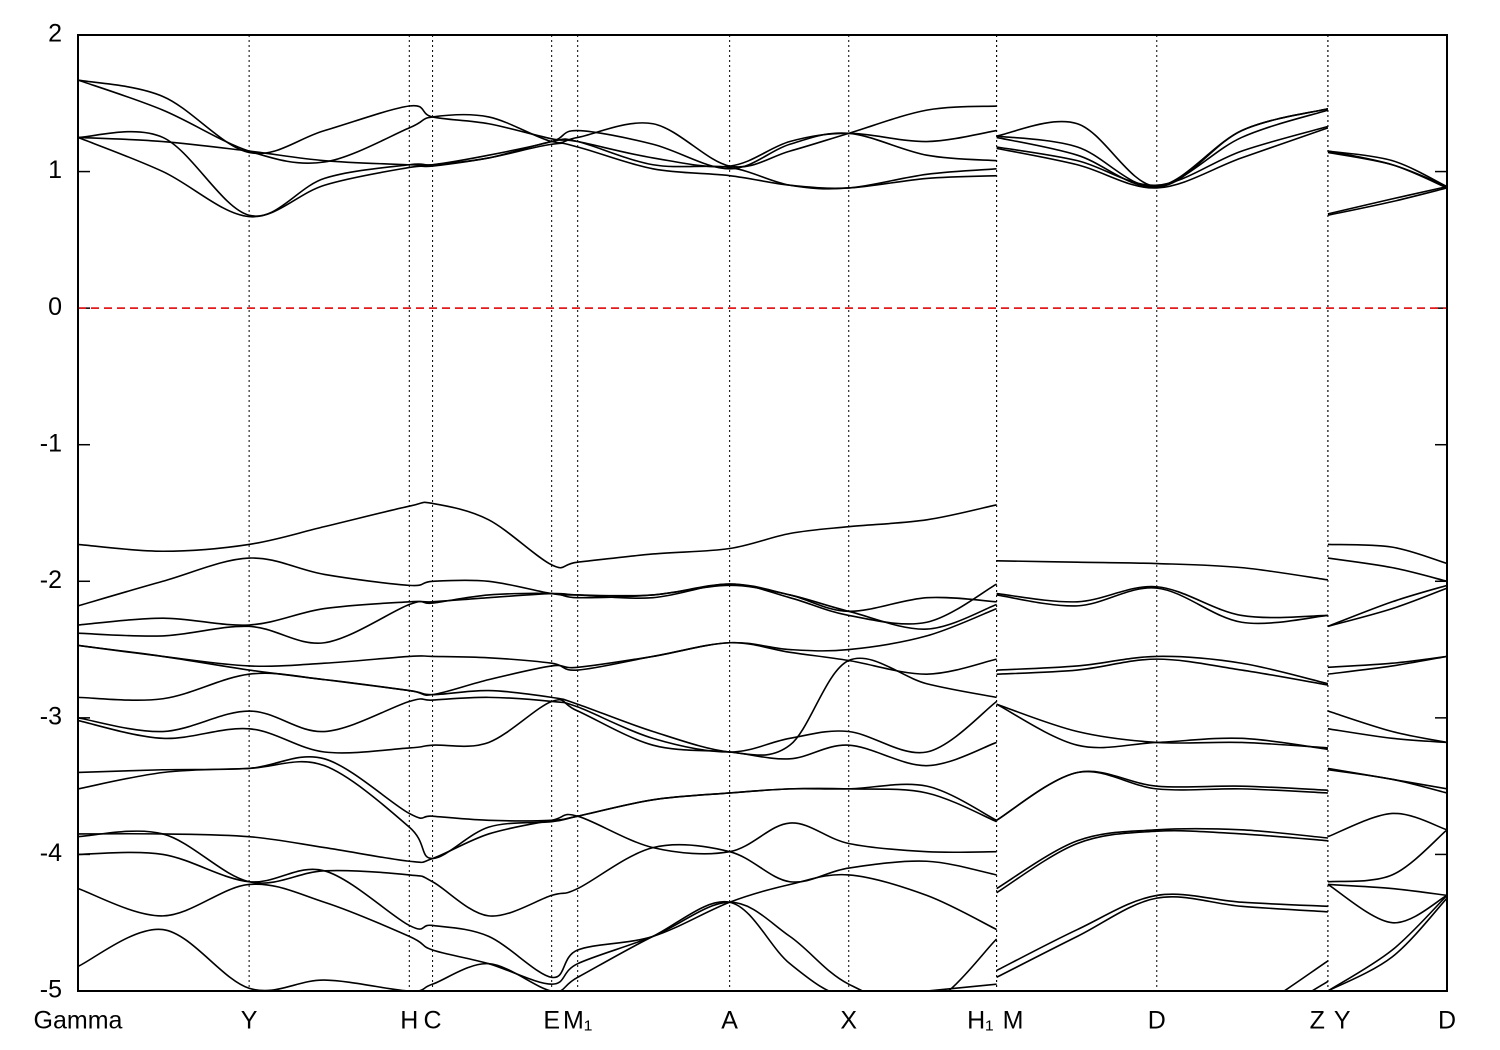 This screenshot has height=1050, width=1500. What do you see at coordinates (51, 716) in the screenshot?
I see `y-tick-label: -3` at bounding box center [51, 716].